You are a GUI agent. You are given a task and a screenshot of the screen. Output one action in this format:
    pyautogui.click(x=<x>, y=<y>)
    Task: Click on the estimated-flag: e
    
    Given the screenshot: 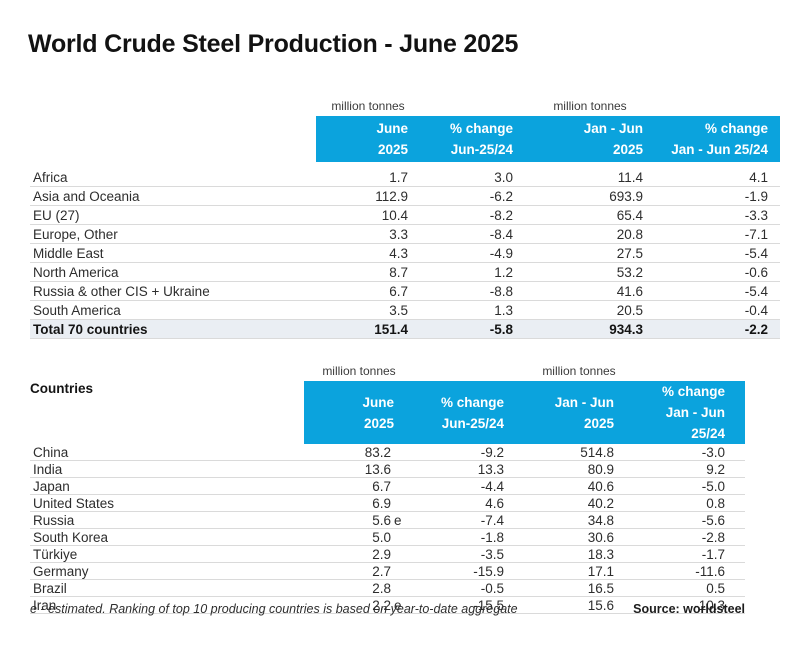 What is the action you would take?
    pyautogui.click(x=398, y=520)
    